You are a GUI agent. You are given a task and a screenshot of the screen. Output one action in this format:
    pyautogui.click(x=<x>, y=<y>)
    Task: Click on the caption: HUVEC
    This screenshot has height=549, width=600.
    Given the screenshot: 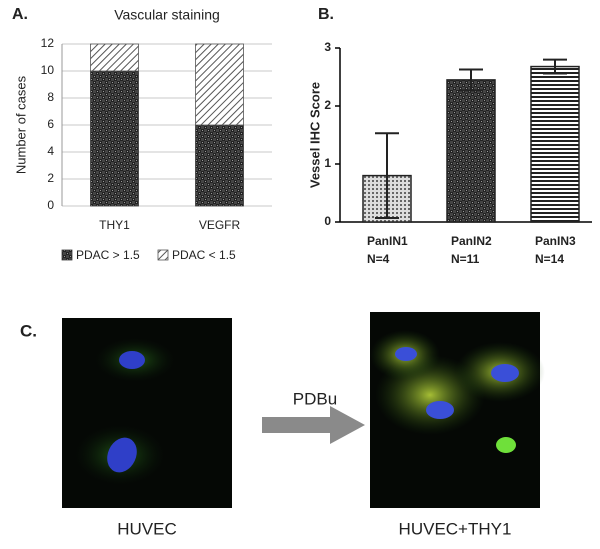 What is the action you would take?
    pyautogui.click(x=147, y=528)
    